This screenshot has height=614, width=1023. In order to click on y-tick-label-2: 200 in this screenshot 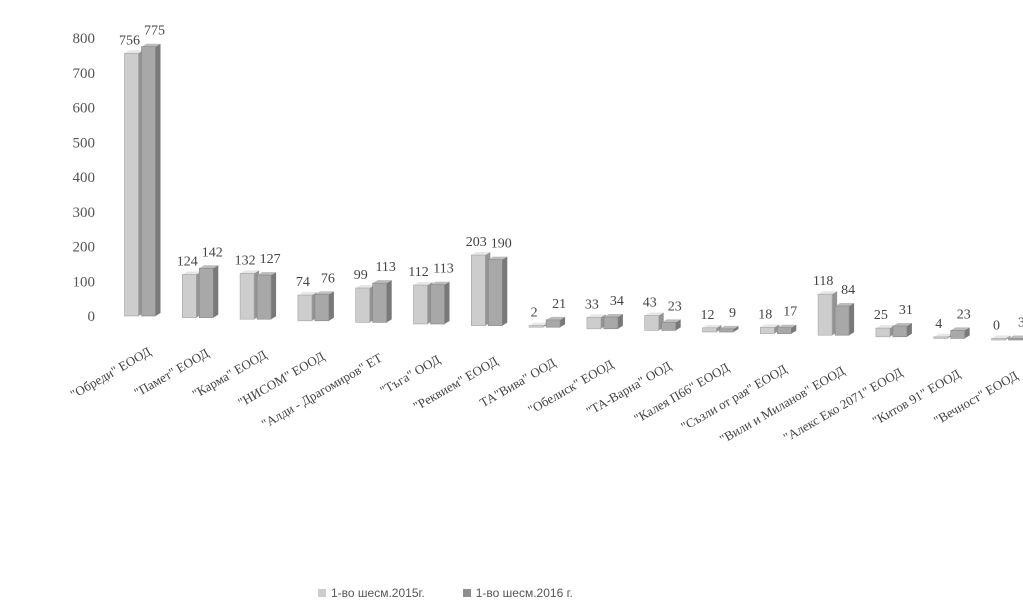, I will do `click(84, 248)`.